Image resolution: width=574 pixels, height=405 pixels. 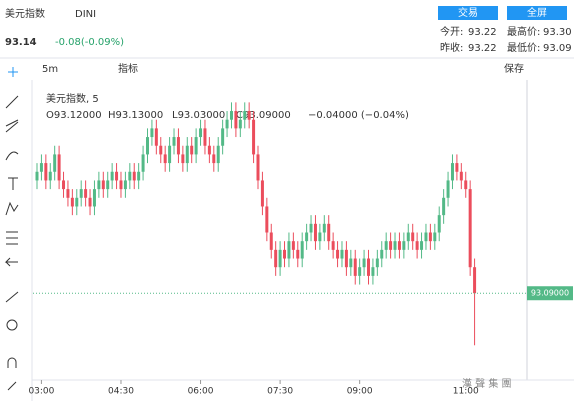 I want to click on x-tick-label: 11:00, so click(x=466, y=392).